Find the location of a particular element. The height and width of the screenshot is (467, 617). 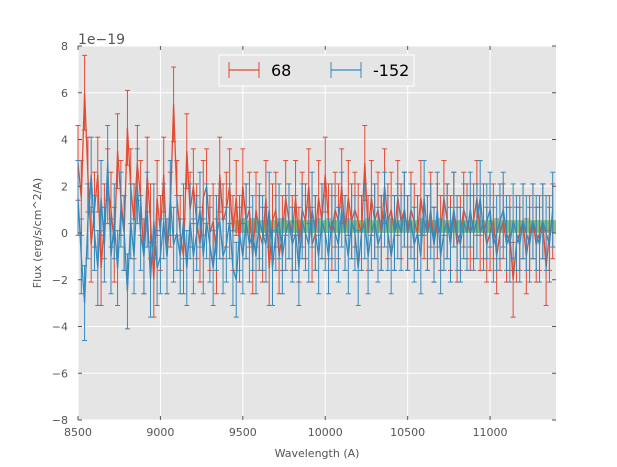

y-axis-label: Flux (erg/s/cm^2/A) is located at coordinates (37, 233).